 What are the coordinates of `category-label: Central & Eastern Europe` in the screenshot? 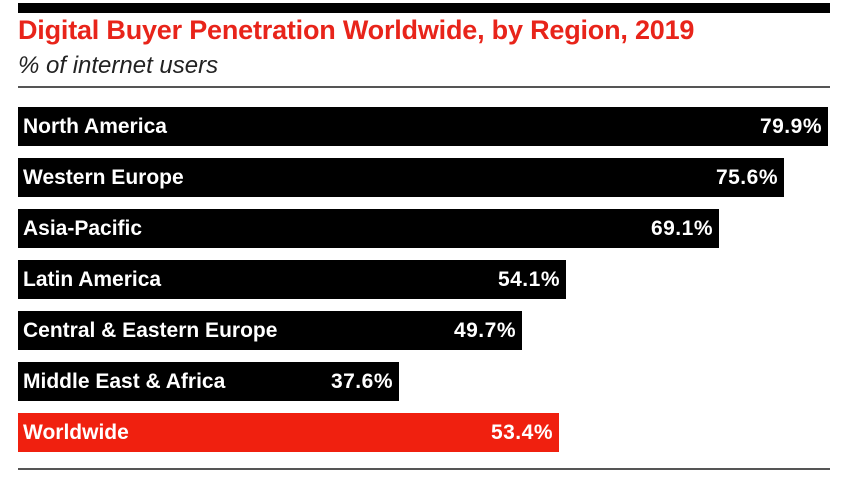 It's located at (150, 330).